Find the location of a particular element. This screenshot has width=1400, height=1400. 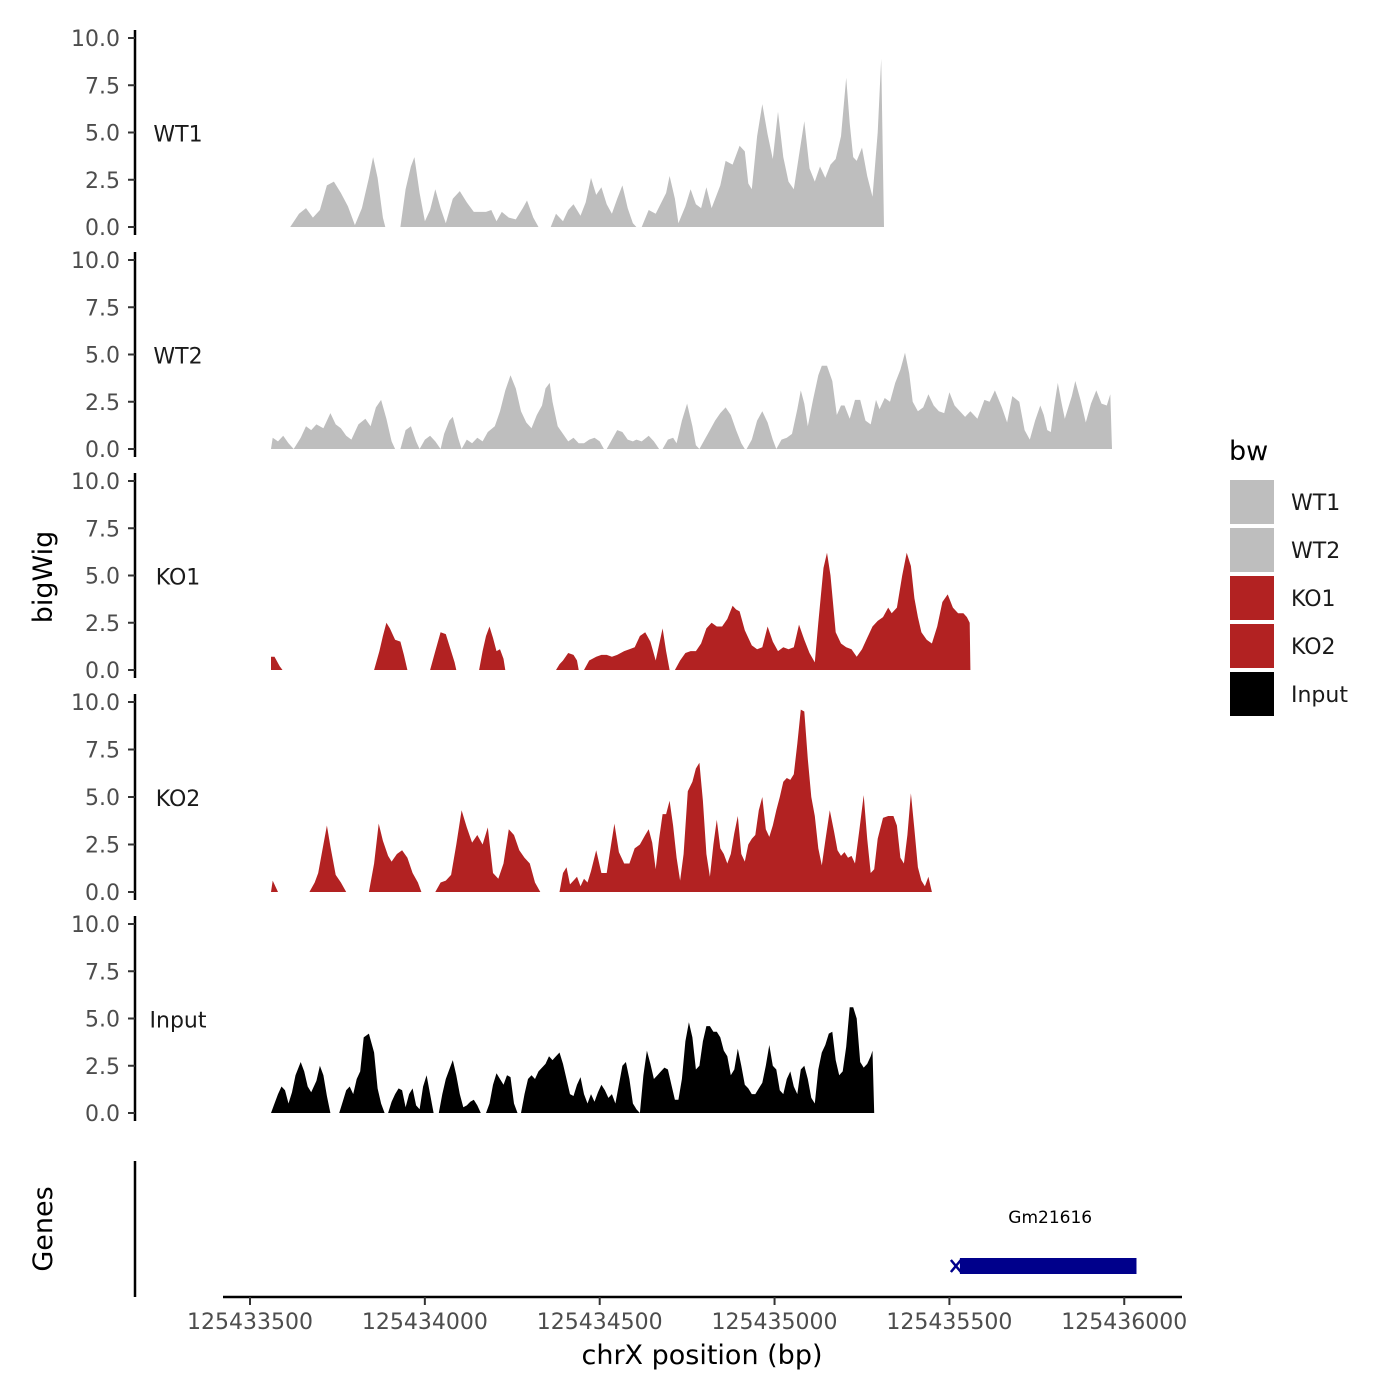

gene-label: Gm21616 is located at coordinates (1050, 1218).